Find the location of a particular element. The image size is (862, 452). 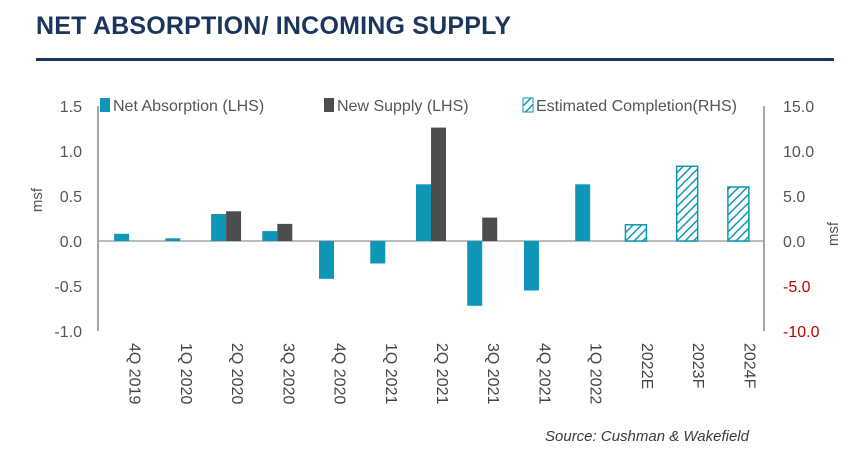

legend-swatch-absorption is located at coordinates (105, 105).